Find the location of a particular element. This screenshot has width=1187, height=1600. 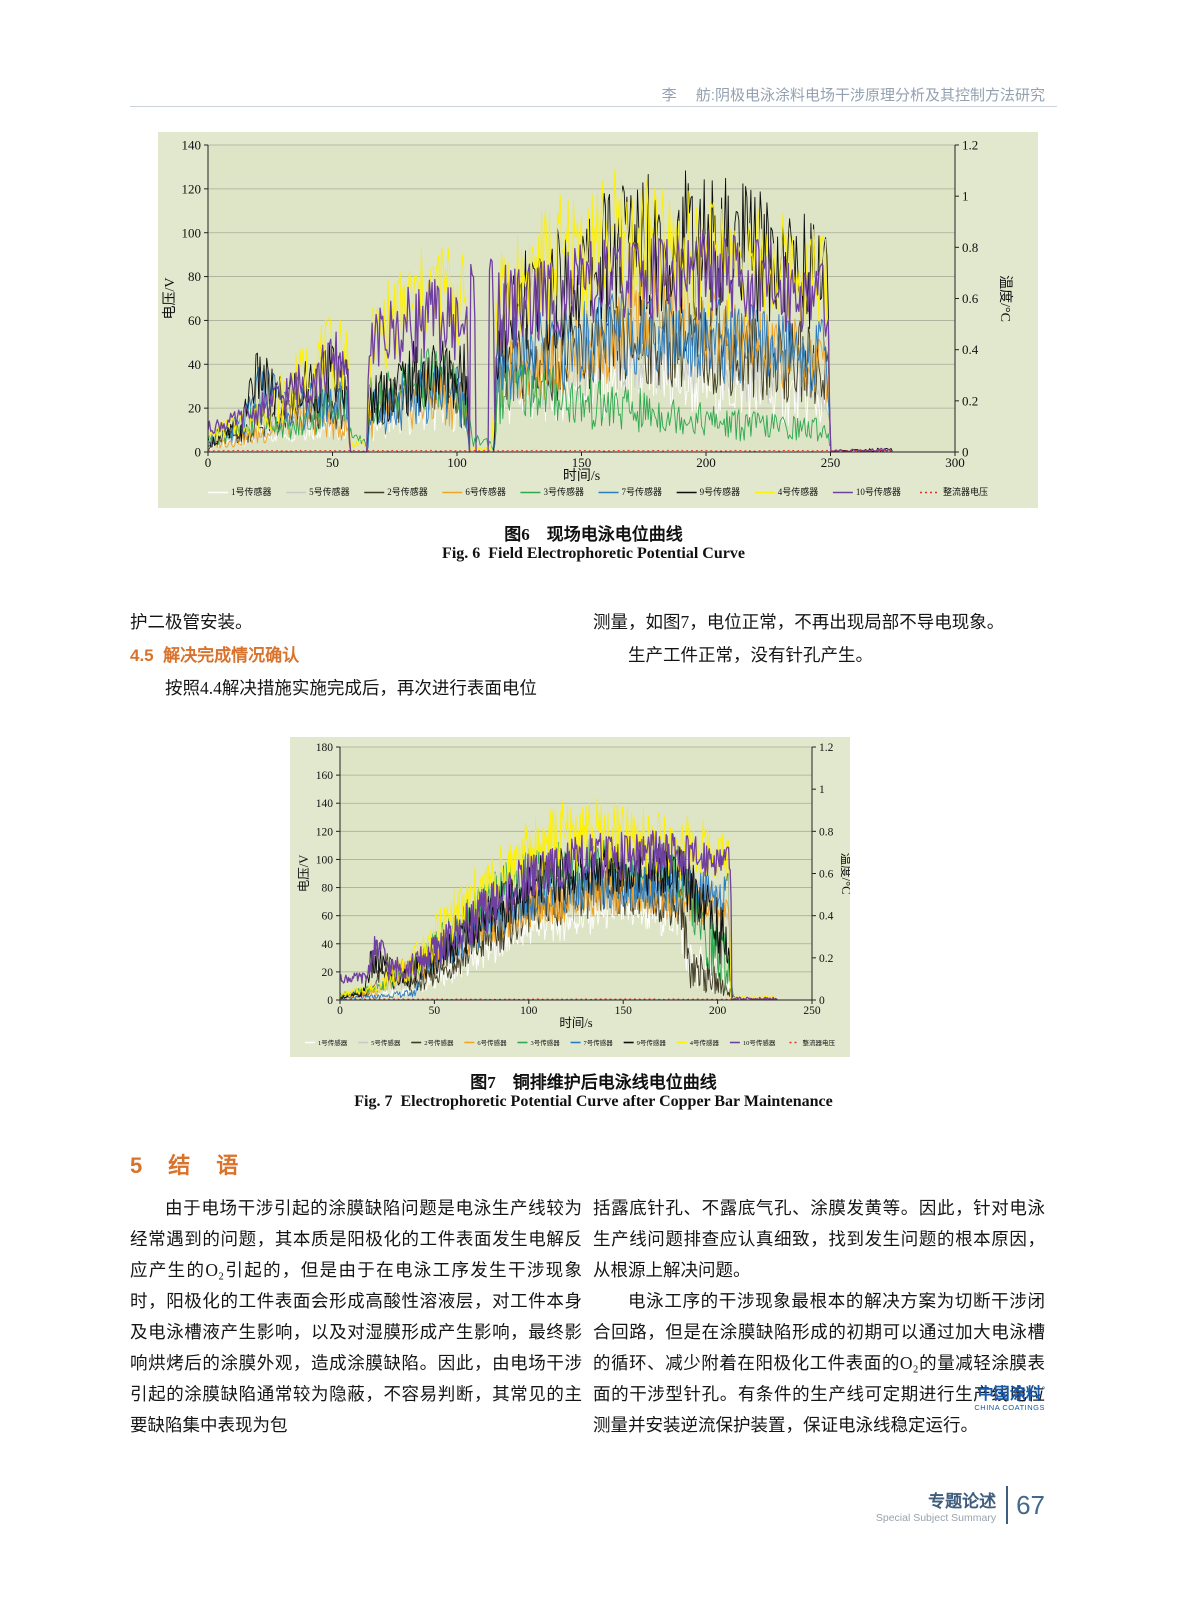

y-right-tick-label: 0.4 is located at coordinates (826, 917).